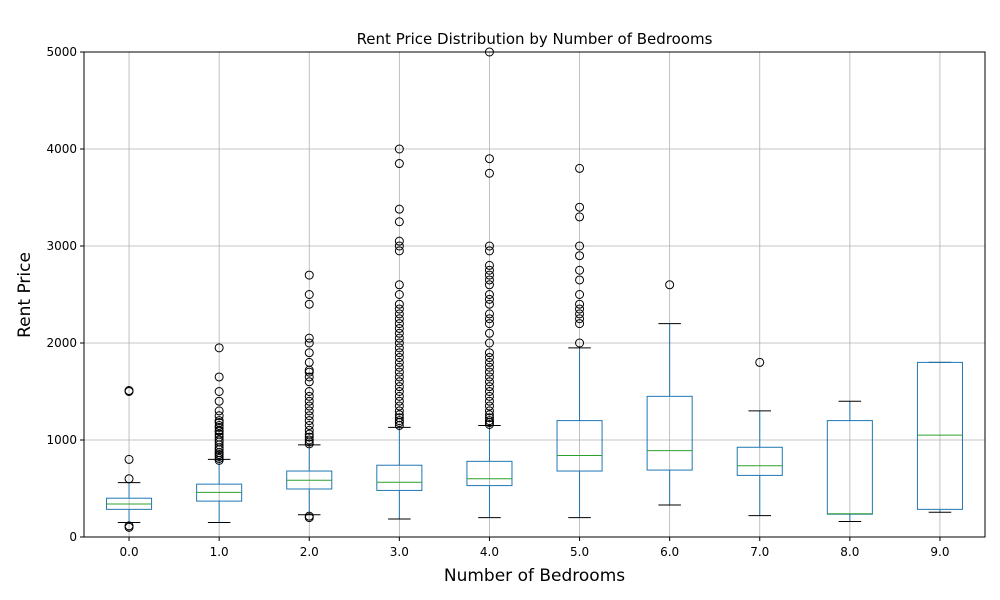  I want to click on x-tick-label: 6.0, so click(669, 552).